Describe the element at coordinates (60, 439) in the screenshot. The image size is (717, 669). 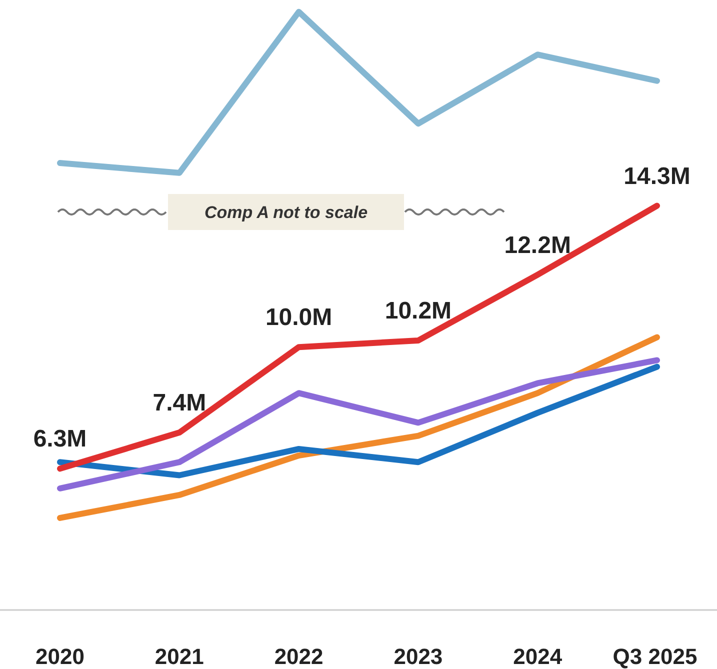
I see `data-label: 6.3M` at that location.